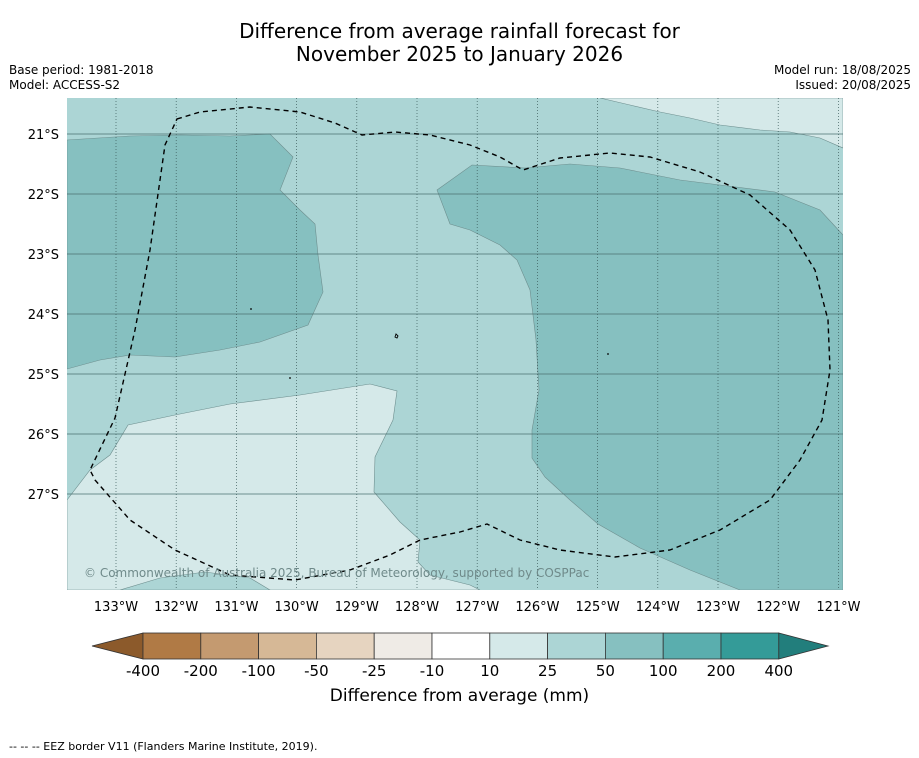  I want to click on meta-left: Base period: 1981-2018 Model: ACCESS-S2, so click(81, 78).